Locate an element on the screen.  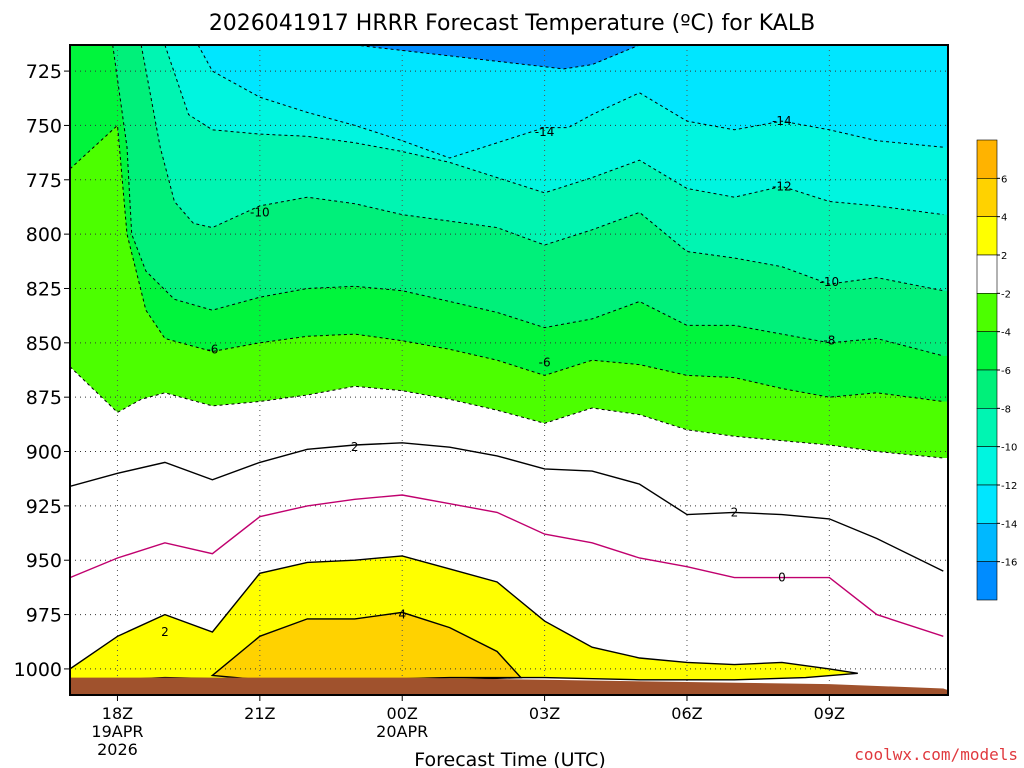
colorbar-label: -4 is located at coordinates (1006, 333).